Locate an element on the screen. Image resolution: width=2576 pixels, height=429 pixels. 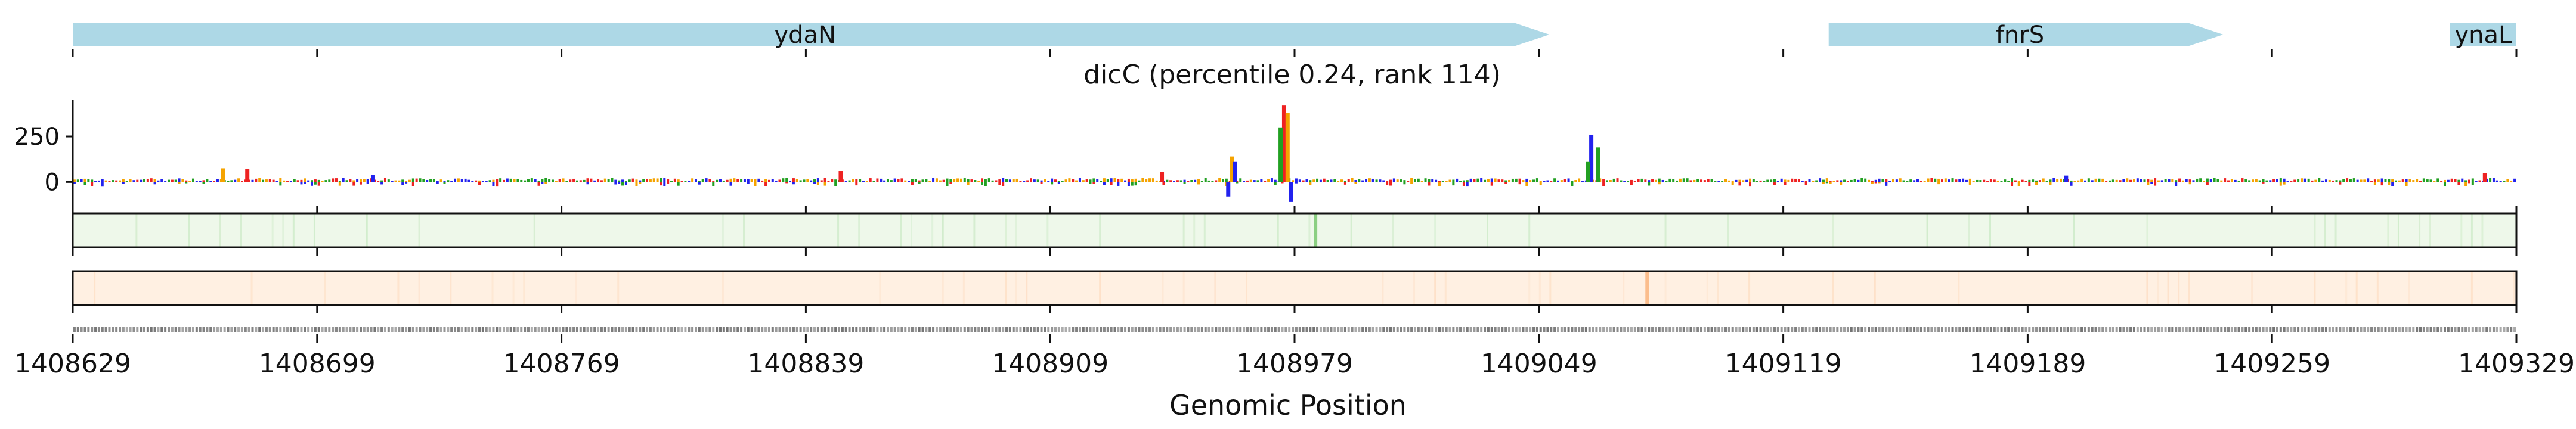
green-track-cell is located at coordinates (419, 230).